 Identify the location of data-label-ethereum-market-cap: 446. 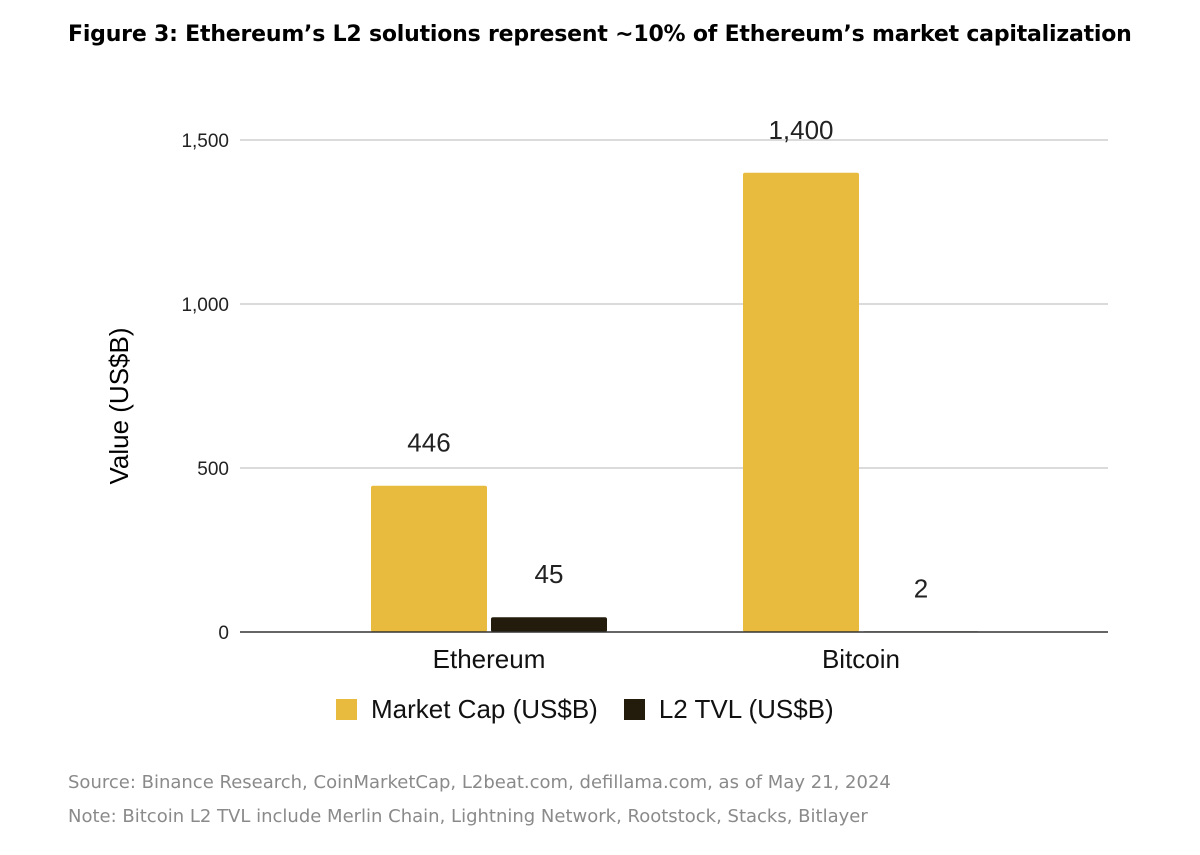
(428, 443).